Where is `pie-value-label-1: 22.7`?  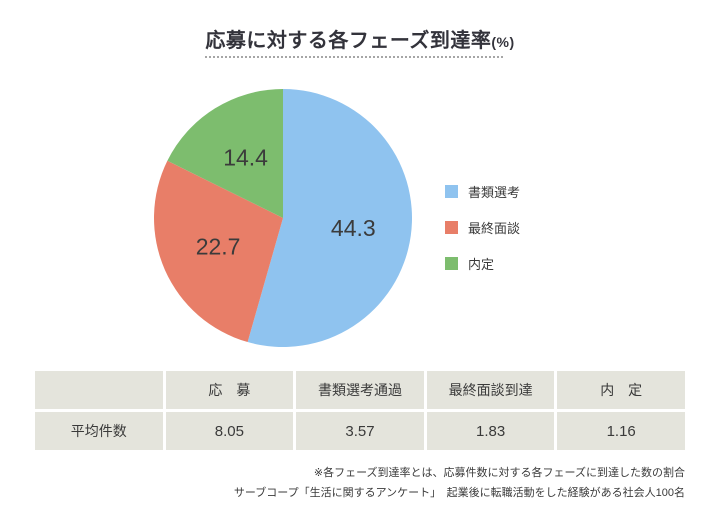
pie-value-label-1: 22.7 is located at coordinates (218, 247).